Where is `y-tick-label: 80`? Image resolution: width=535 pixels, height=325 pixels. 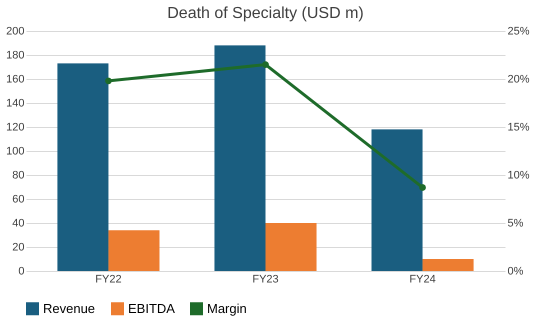
y-tick-label: 80 is located at coordinates (18, 176).